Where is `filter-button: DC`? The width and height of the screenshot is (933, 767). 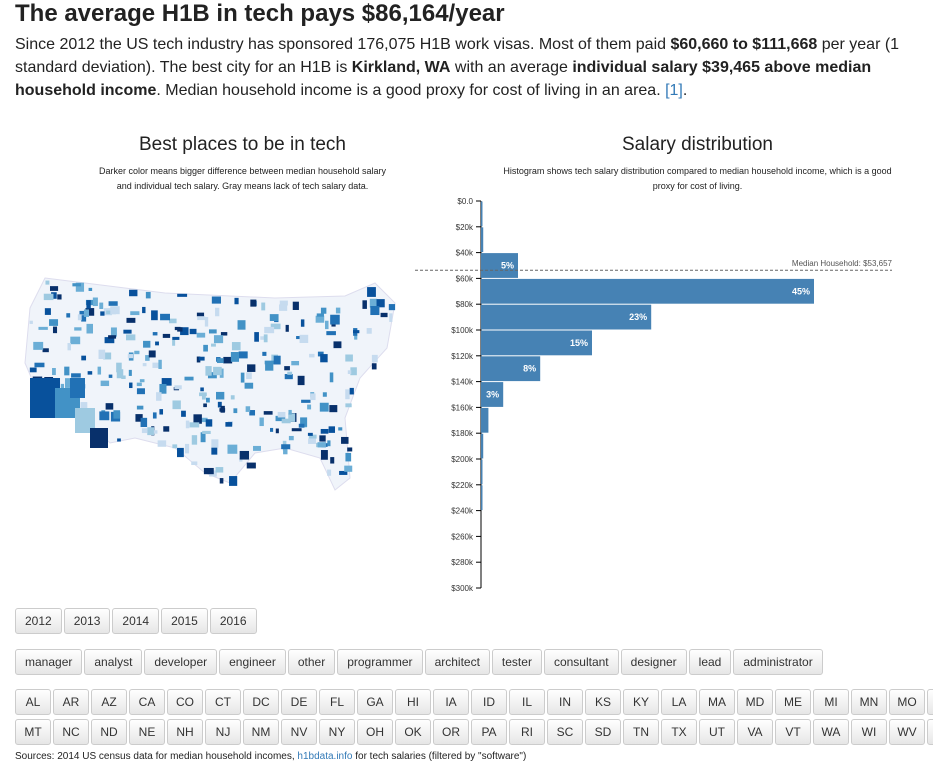
filter-button: DC is located at coordinates (261, 702).